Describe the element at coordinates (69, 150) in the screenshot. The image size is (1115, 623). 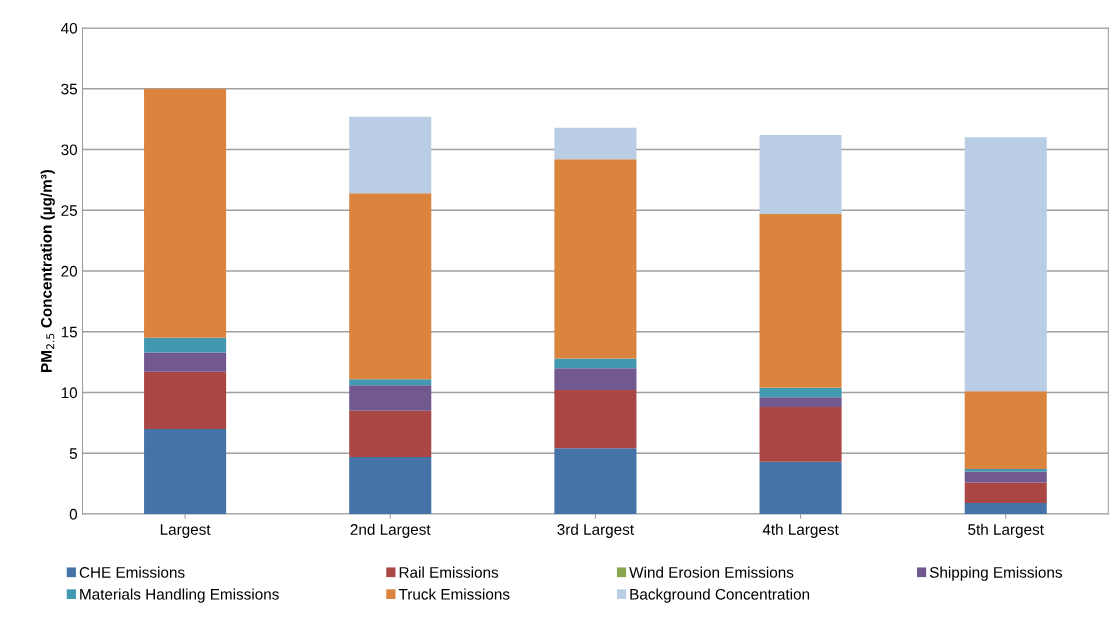
I see `y-tick-label: 30` at that location.